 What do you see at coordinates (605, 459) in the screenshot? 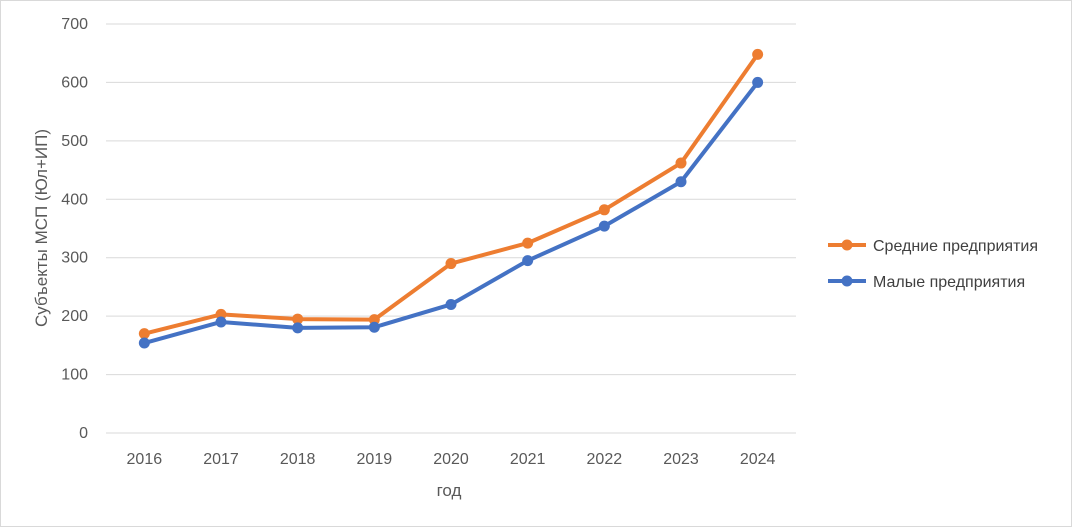
I see `x-tick-label: 2022` at bounding box center [605, 459].